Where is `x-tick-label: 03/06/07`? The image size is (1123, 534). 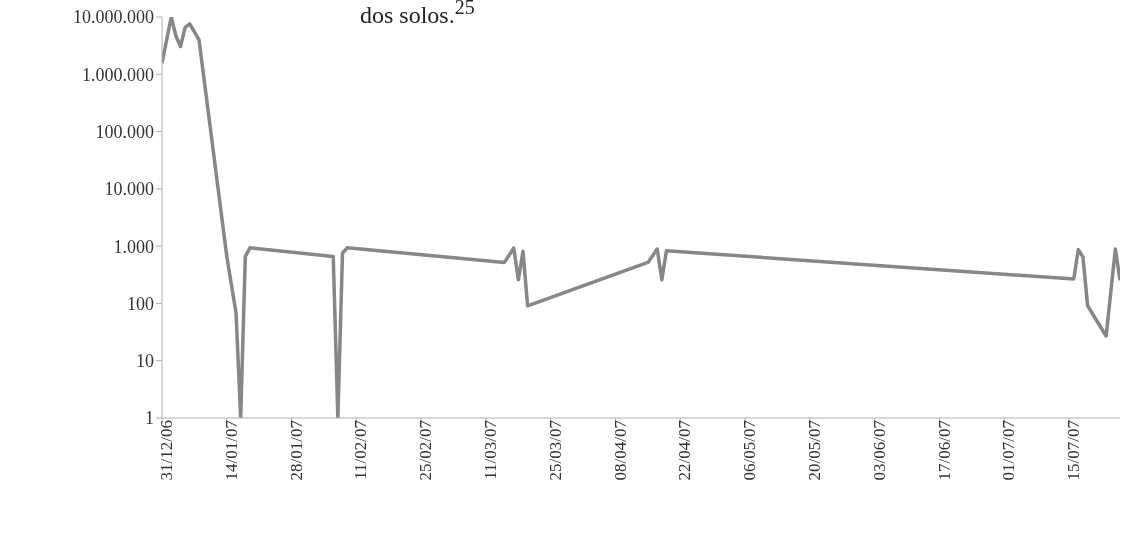
x-tick-label: 03/06/07 is located at coordinates (879, 450).